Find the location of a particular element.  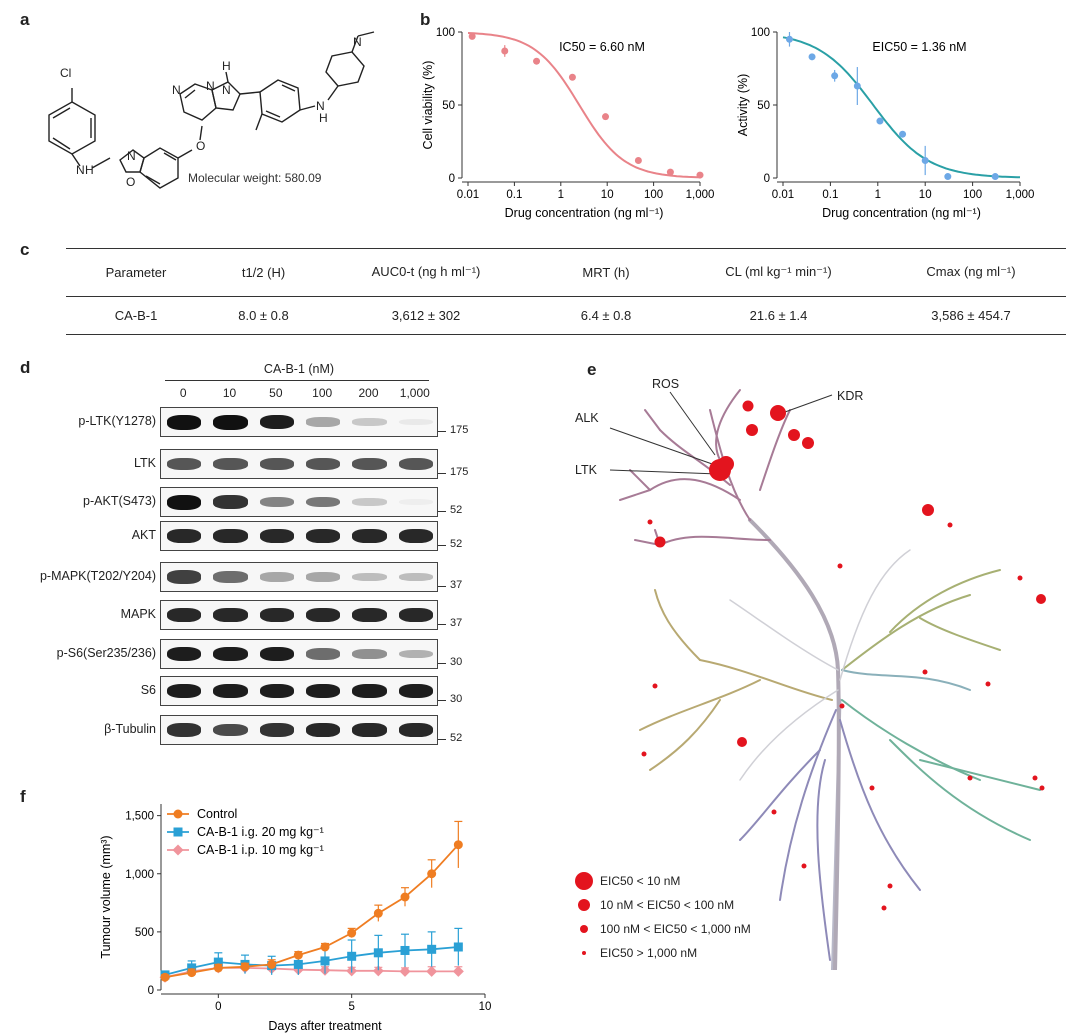

table-mid-rule is located at coordinates (566, 296).